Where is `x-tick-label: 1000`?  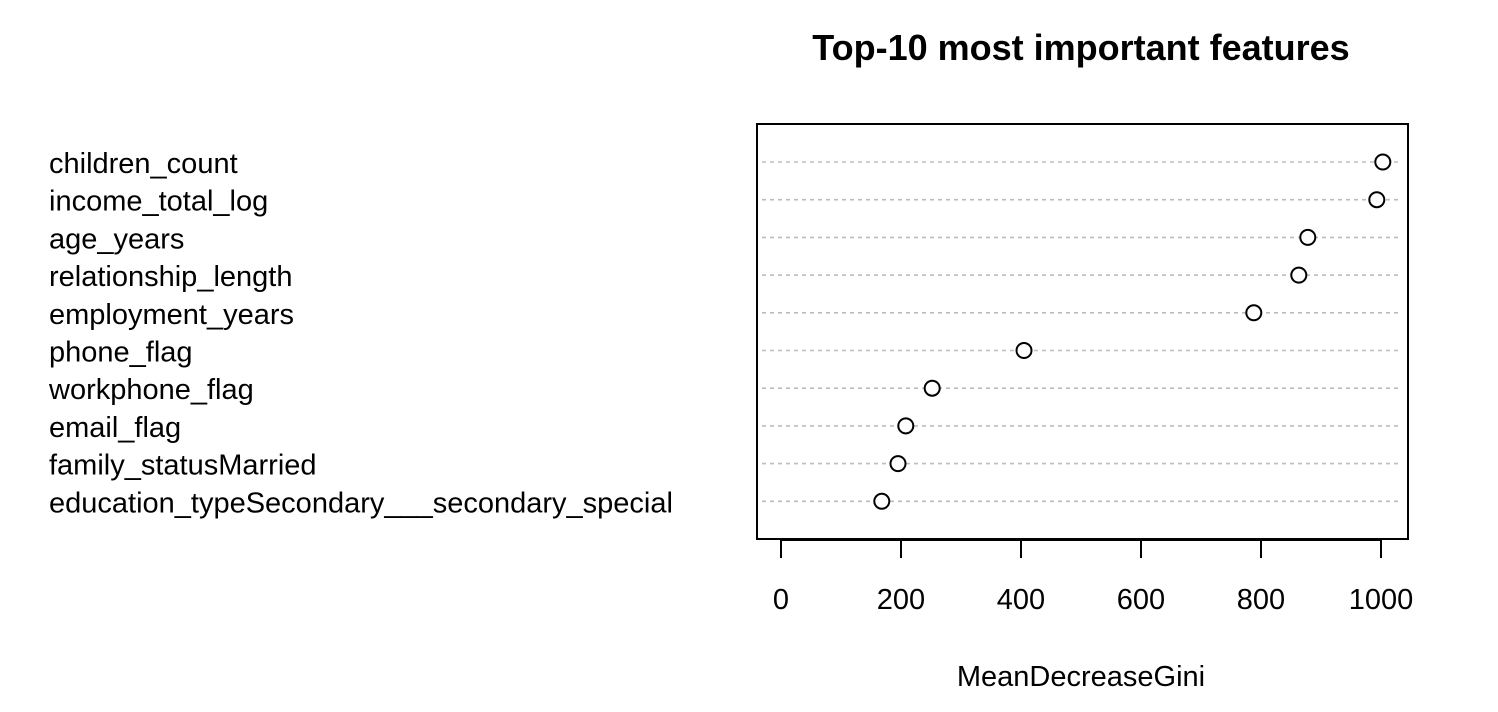
x-tick-label: 1000 is located at coordinates (1381, 600).